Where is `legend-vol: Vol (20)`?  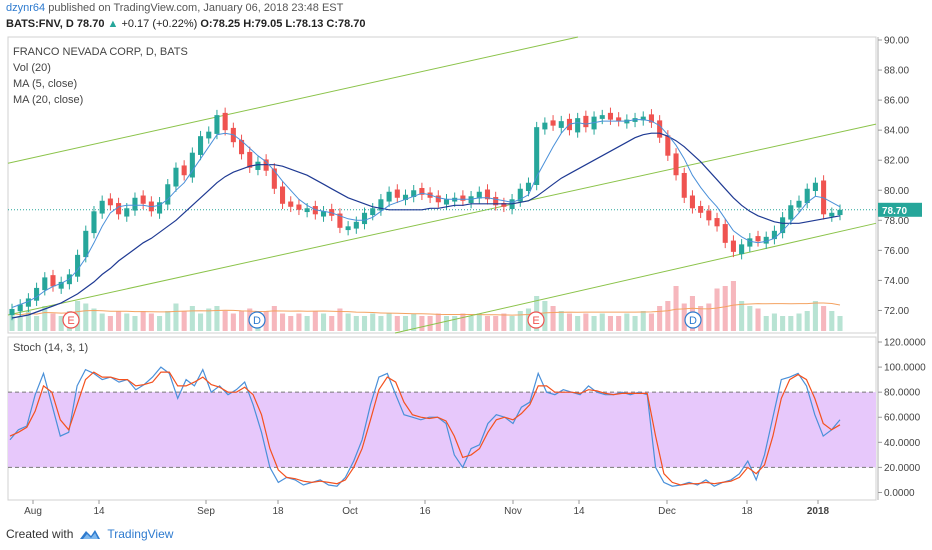 legend-vol: Vol (20) is located at coordinates (32, 68).